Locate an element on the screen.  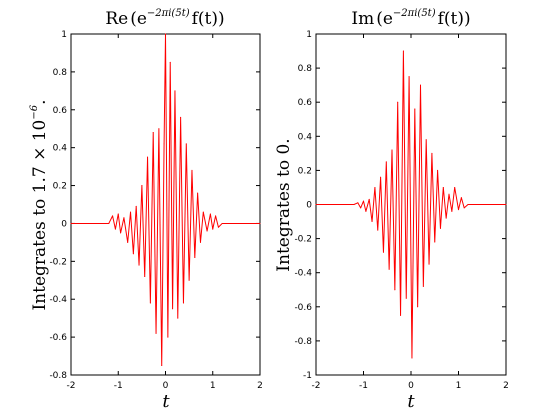
right-xtick-label: -1 is located at coordinates (363, 386).